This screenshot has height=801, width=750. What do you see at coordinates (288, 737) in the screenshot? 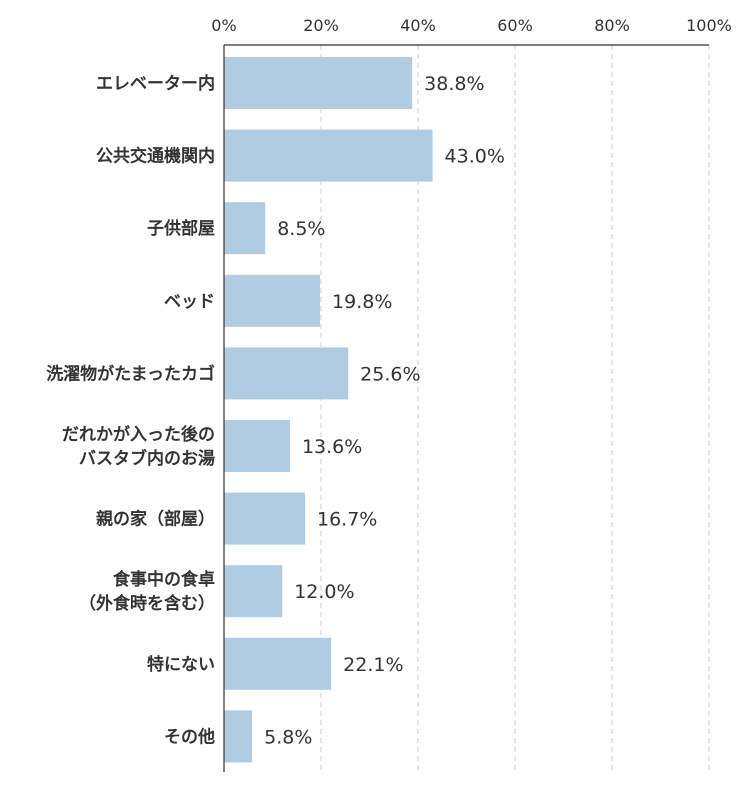
I see `value-label: 5.8%` at bounding box center [288, 737].